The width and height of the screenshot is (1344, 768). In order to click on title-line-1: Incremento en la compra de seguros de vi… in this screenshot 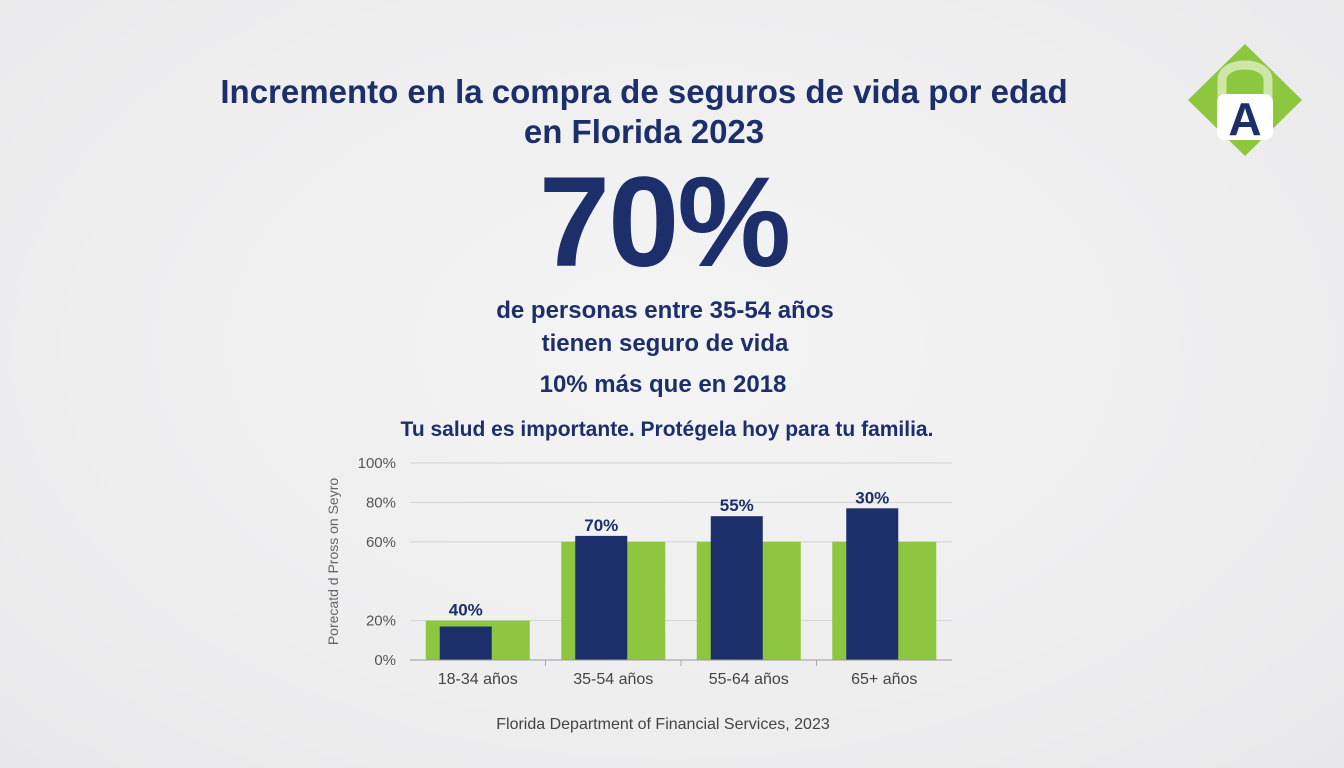, I will do `click(644, 91)`.